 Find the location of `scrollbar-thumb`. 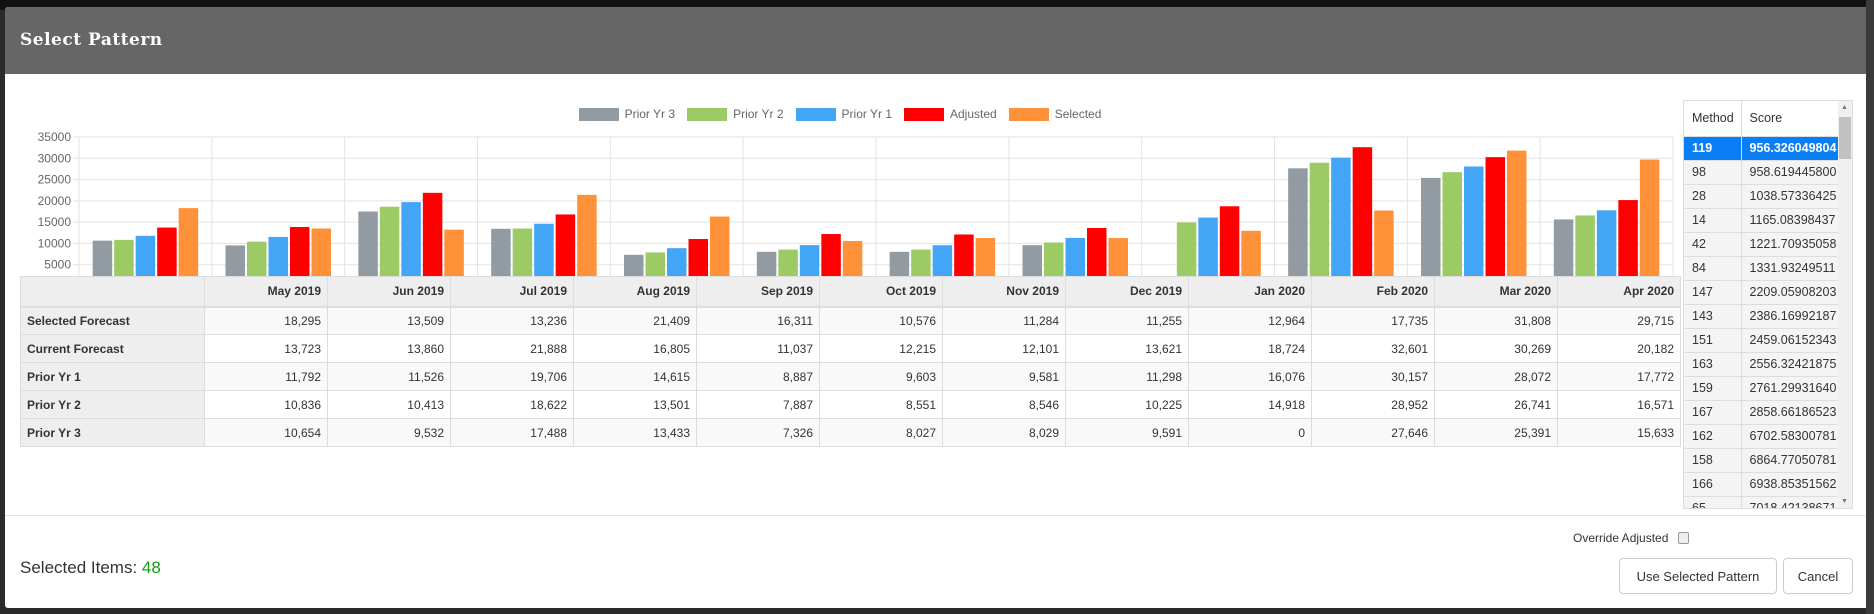

scrollbar-thumb is located at coordinates (1845, 138).